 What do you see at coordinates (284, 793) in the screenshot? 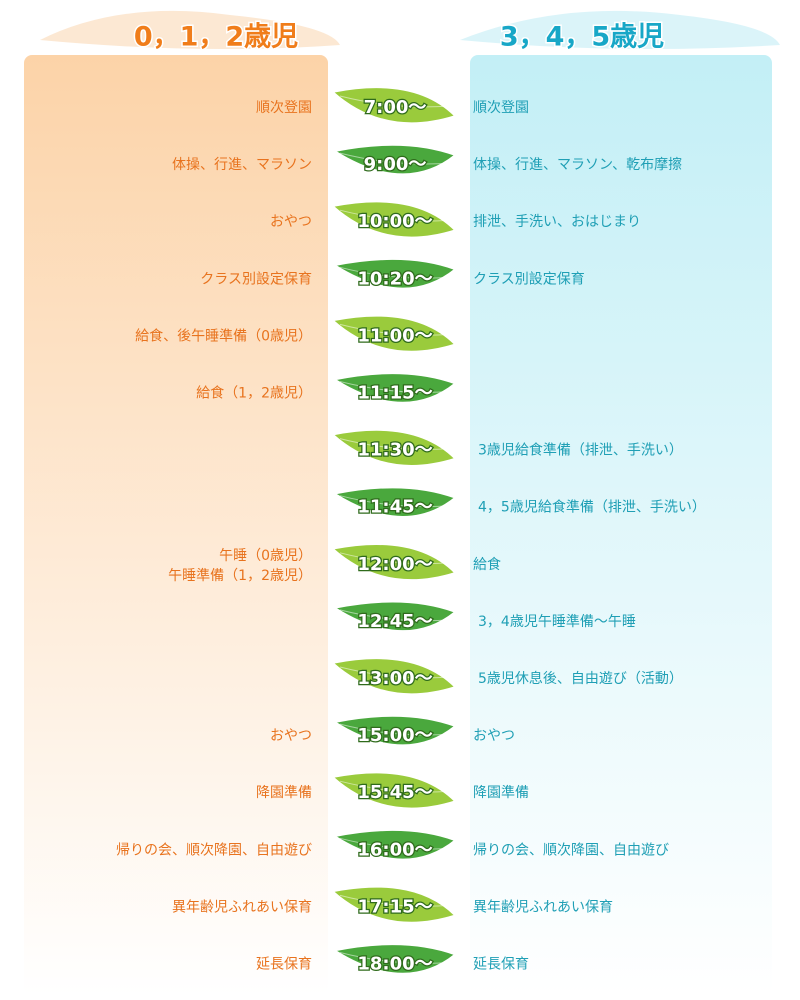
I see `left-activity: 降園準備` at bounding box center [284, 793].